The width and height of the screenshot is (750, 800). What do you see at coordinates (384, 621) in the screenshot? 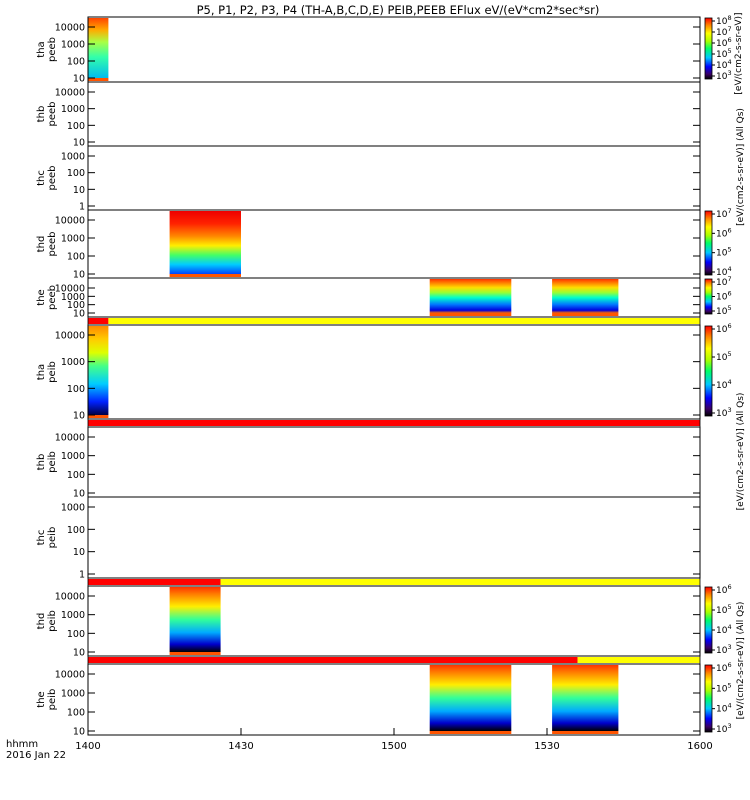
I see `panel-thd-peib: 10000 1000 100 10 thd peib 10⁶ 10⁵ 10⁴ 10³` at bounding box center [384, 621].